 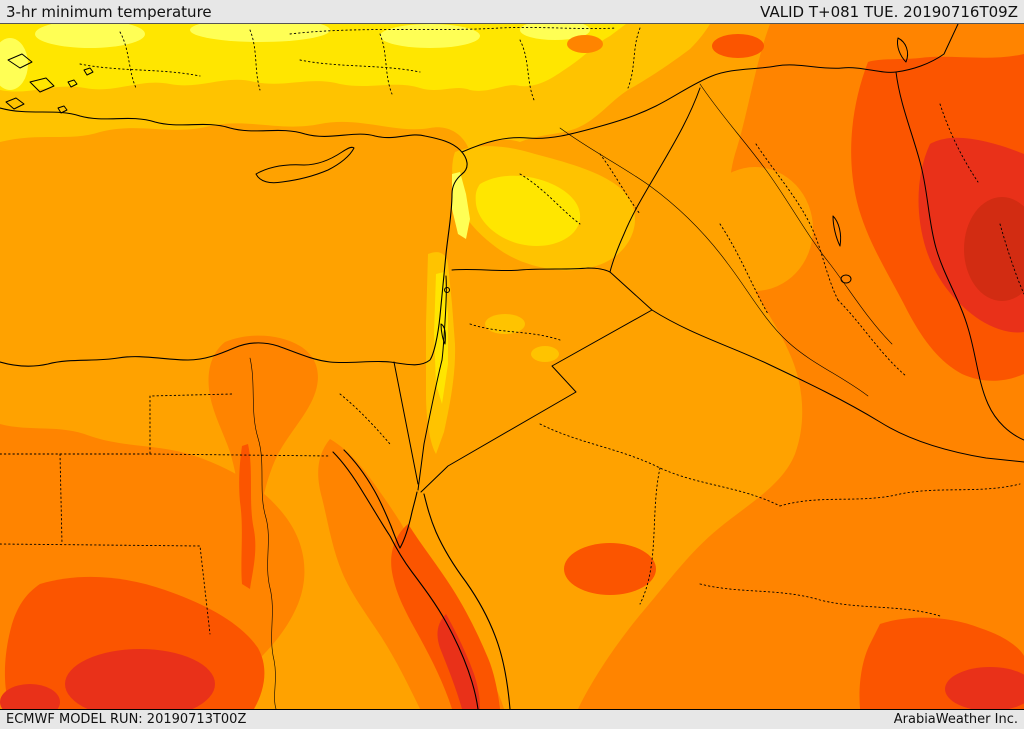 What do you see at coordinates (536, 382) in the screenshot?
I see `jordan-saudi-zigzag-border` at bounding box center [536, 382].